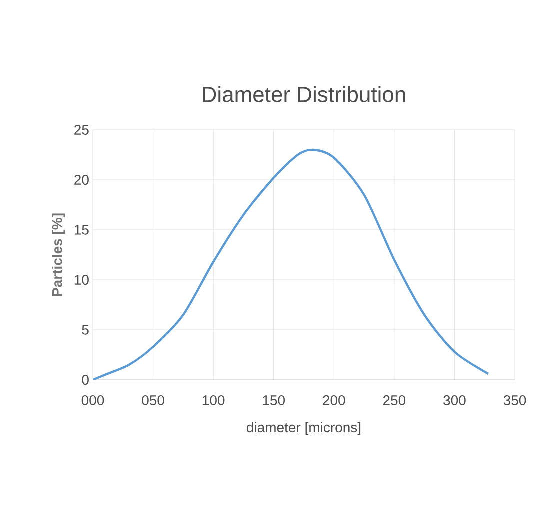 This screenshot has height=523, width=540. Describe the element at coordinates (304, 429) in the screenshot. I see `x-axis-title: diameter [microns]` at that location.